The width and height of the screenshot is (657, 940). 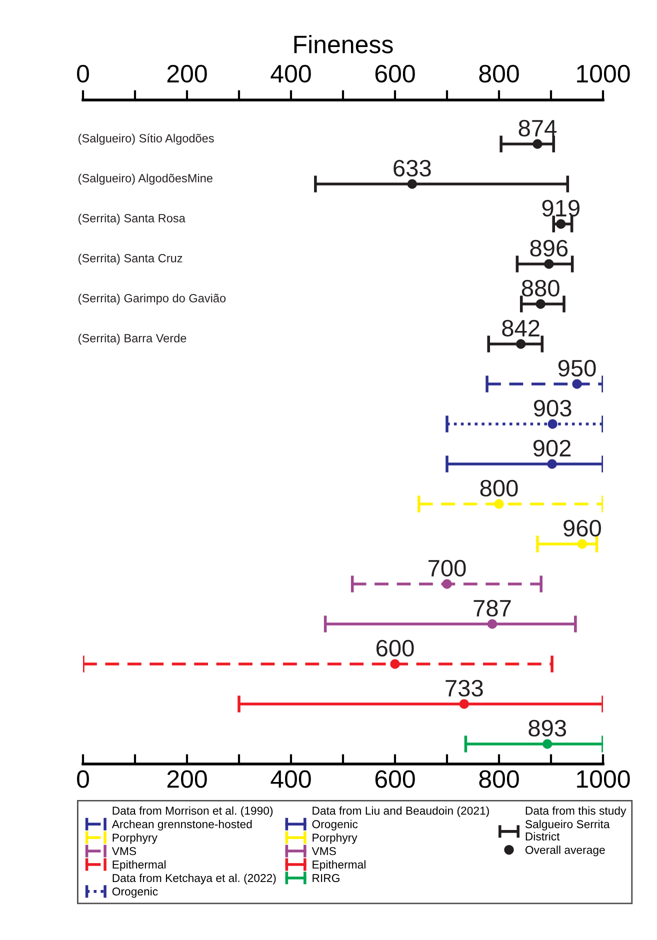 I want to click on x2-tick-label: 200, so click(x=187, y=73).